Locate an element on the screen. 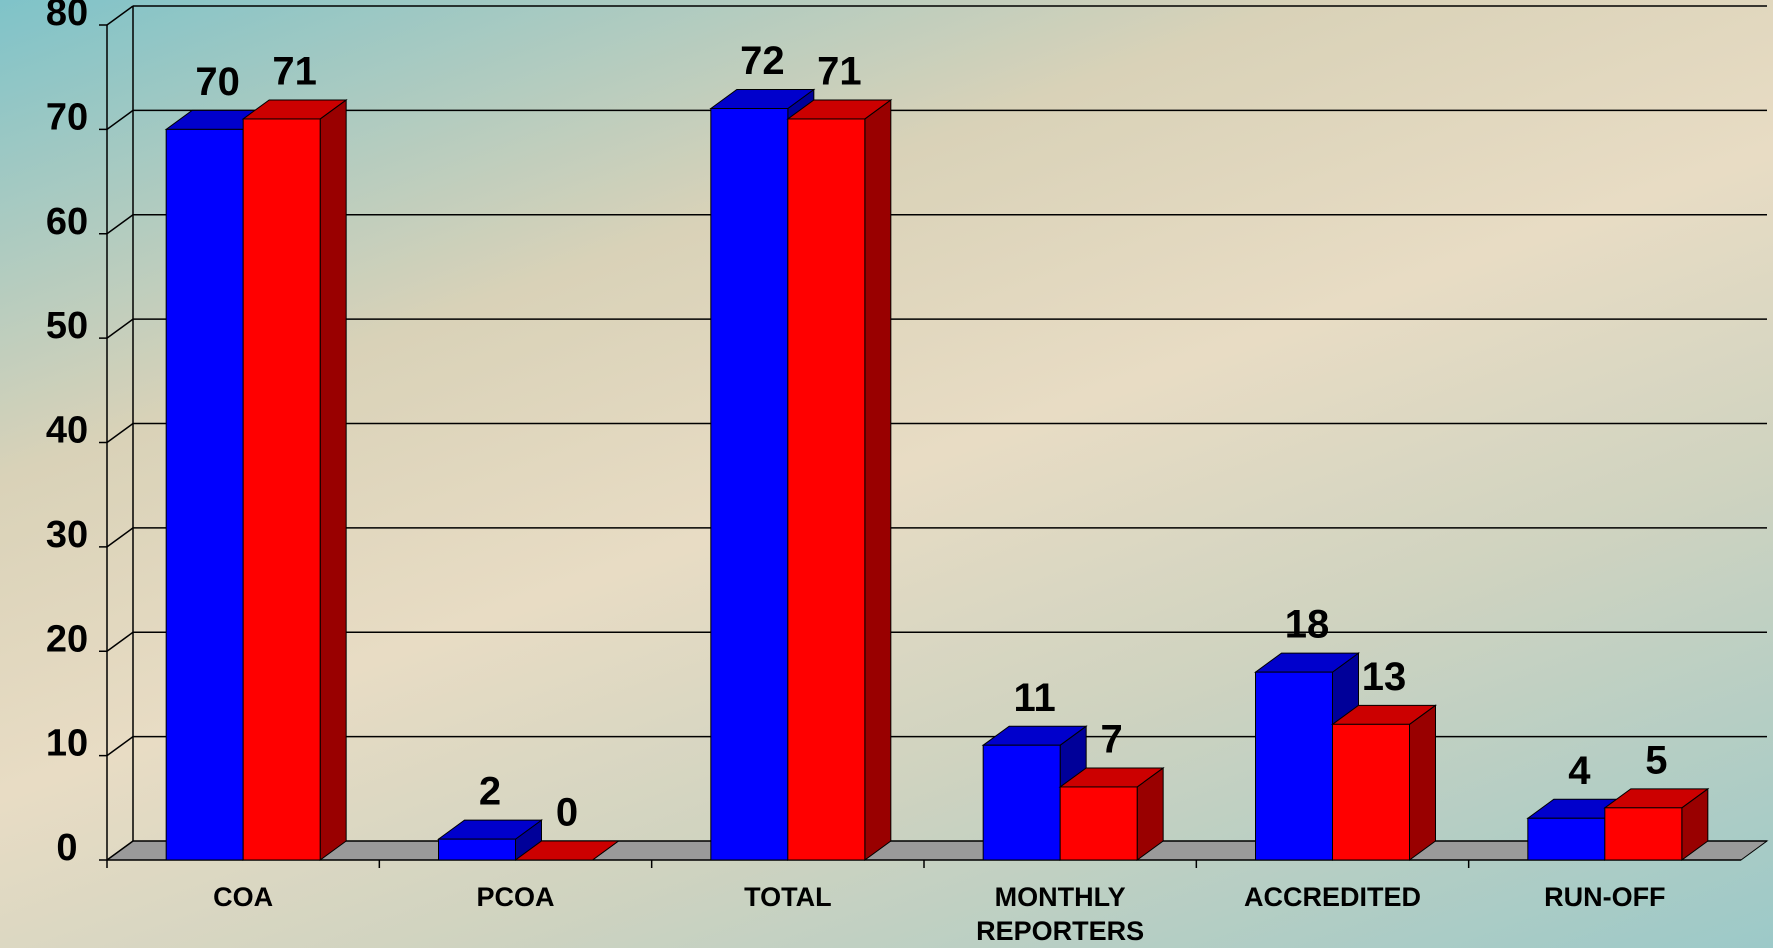 The height and width of the screenshot is (948, 1773). bar-top is located at coordinates (567, 850).